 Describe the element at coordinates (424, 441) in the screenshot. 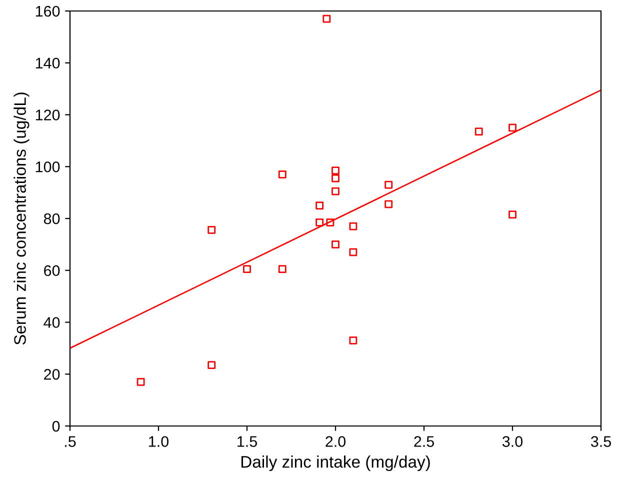

I see `x-tick-label: 2.5` at that location.